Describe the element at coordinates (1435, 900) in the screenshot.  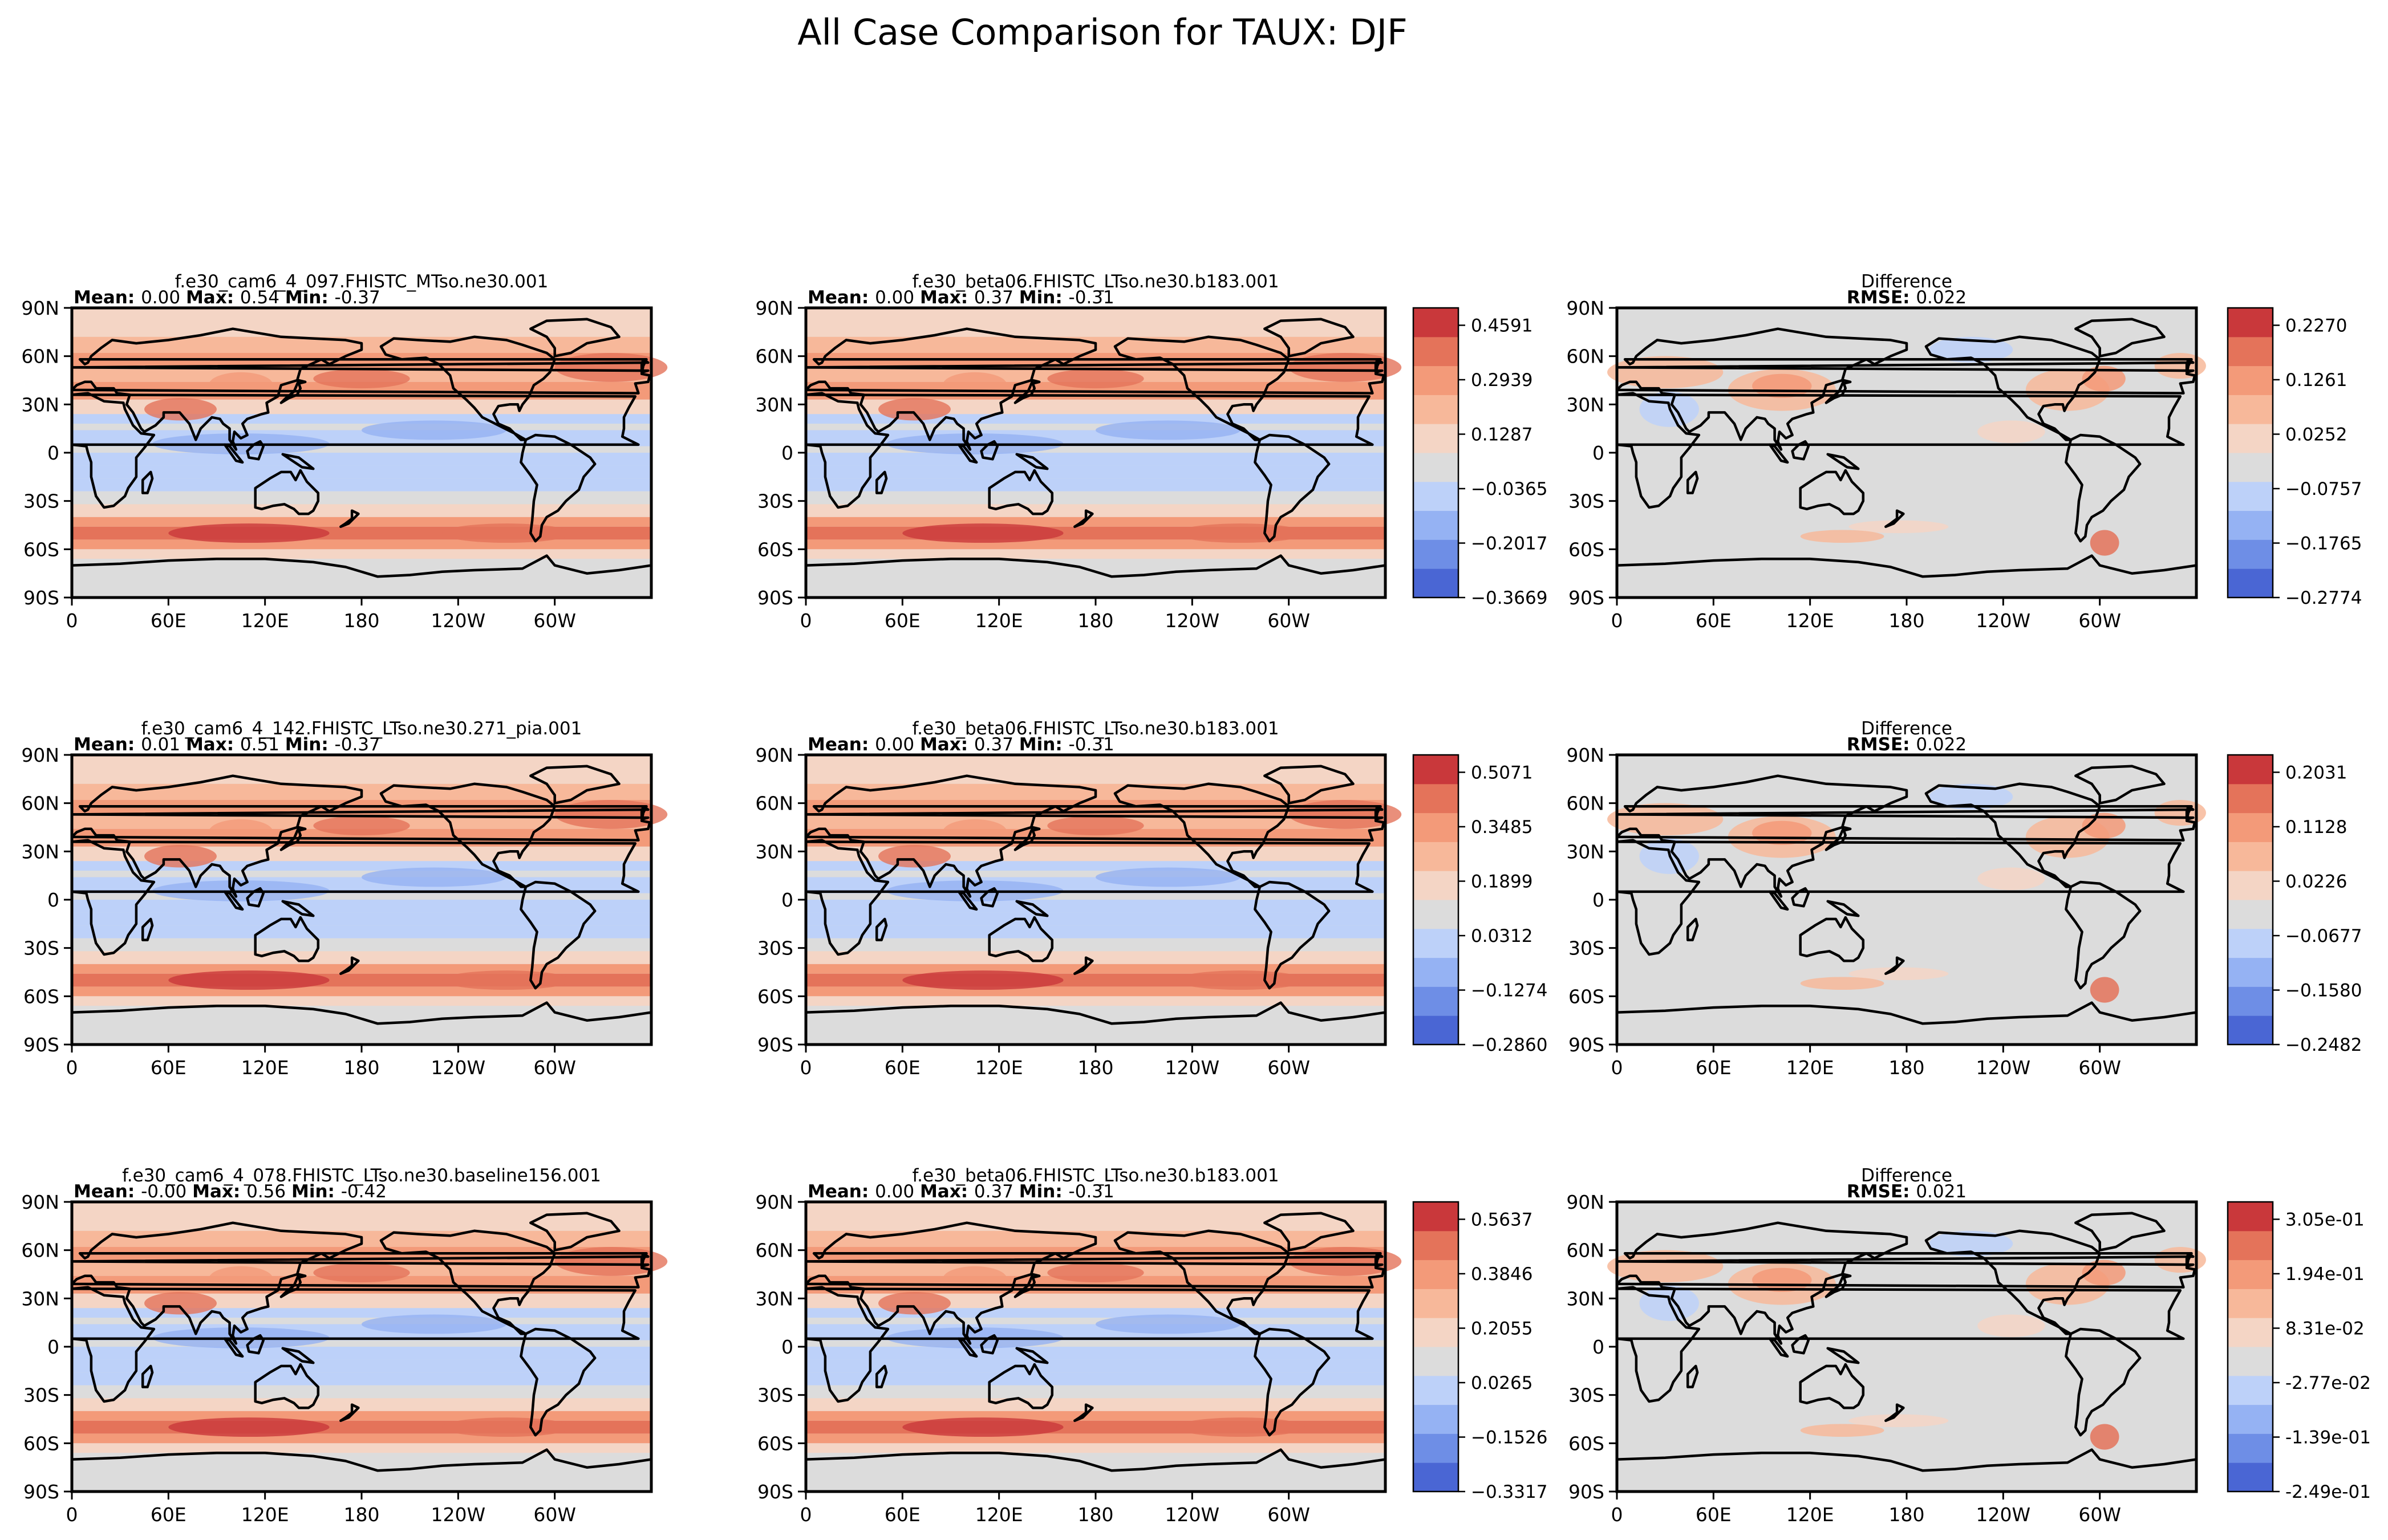
I see `colorbar-frame` at that location.